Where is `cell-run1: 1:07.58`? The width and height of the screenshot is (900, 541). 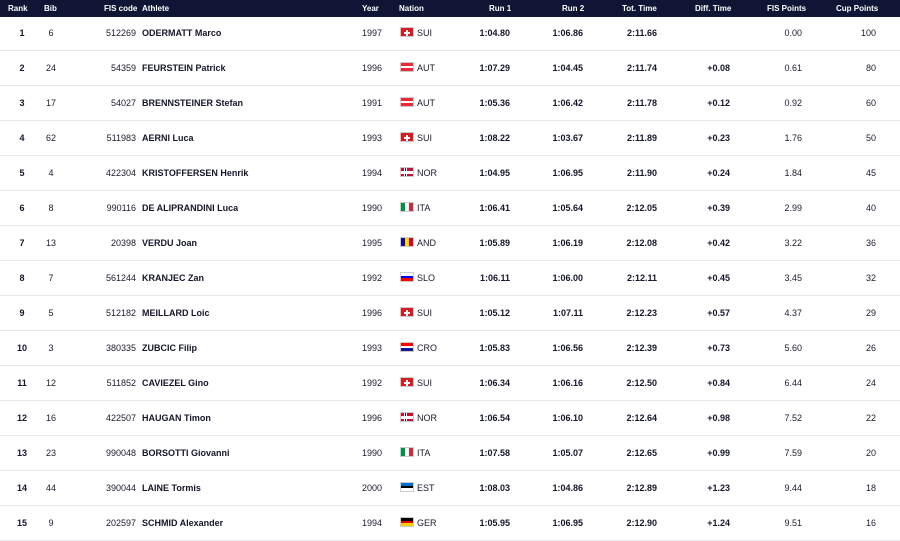
cell-run1: 1:07.58 is located at coordinates (494, 453).